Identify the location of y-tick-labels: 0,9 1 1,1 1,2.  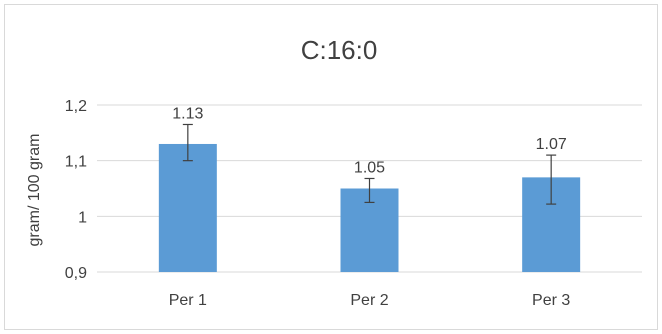
(76, 190).